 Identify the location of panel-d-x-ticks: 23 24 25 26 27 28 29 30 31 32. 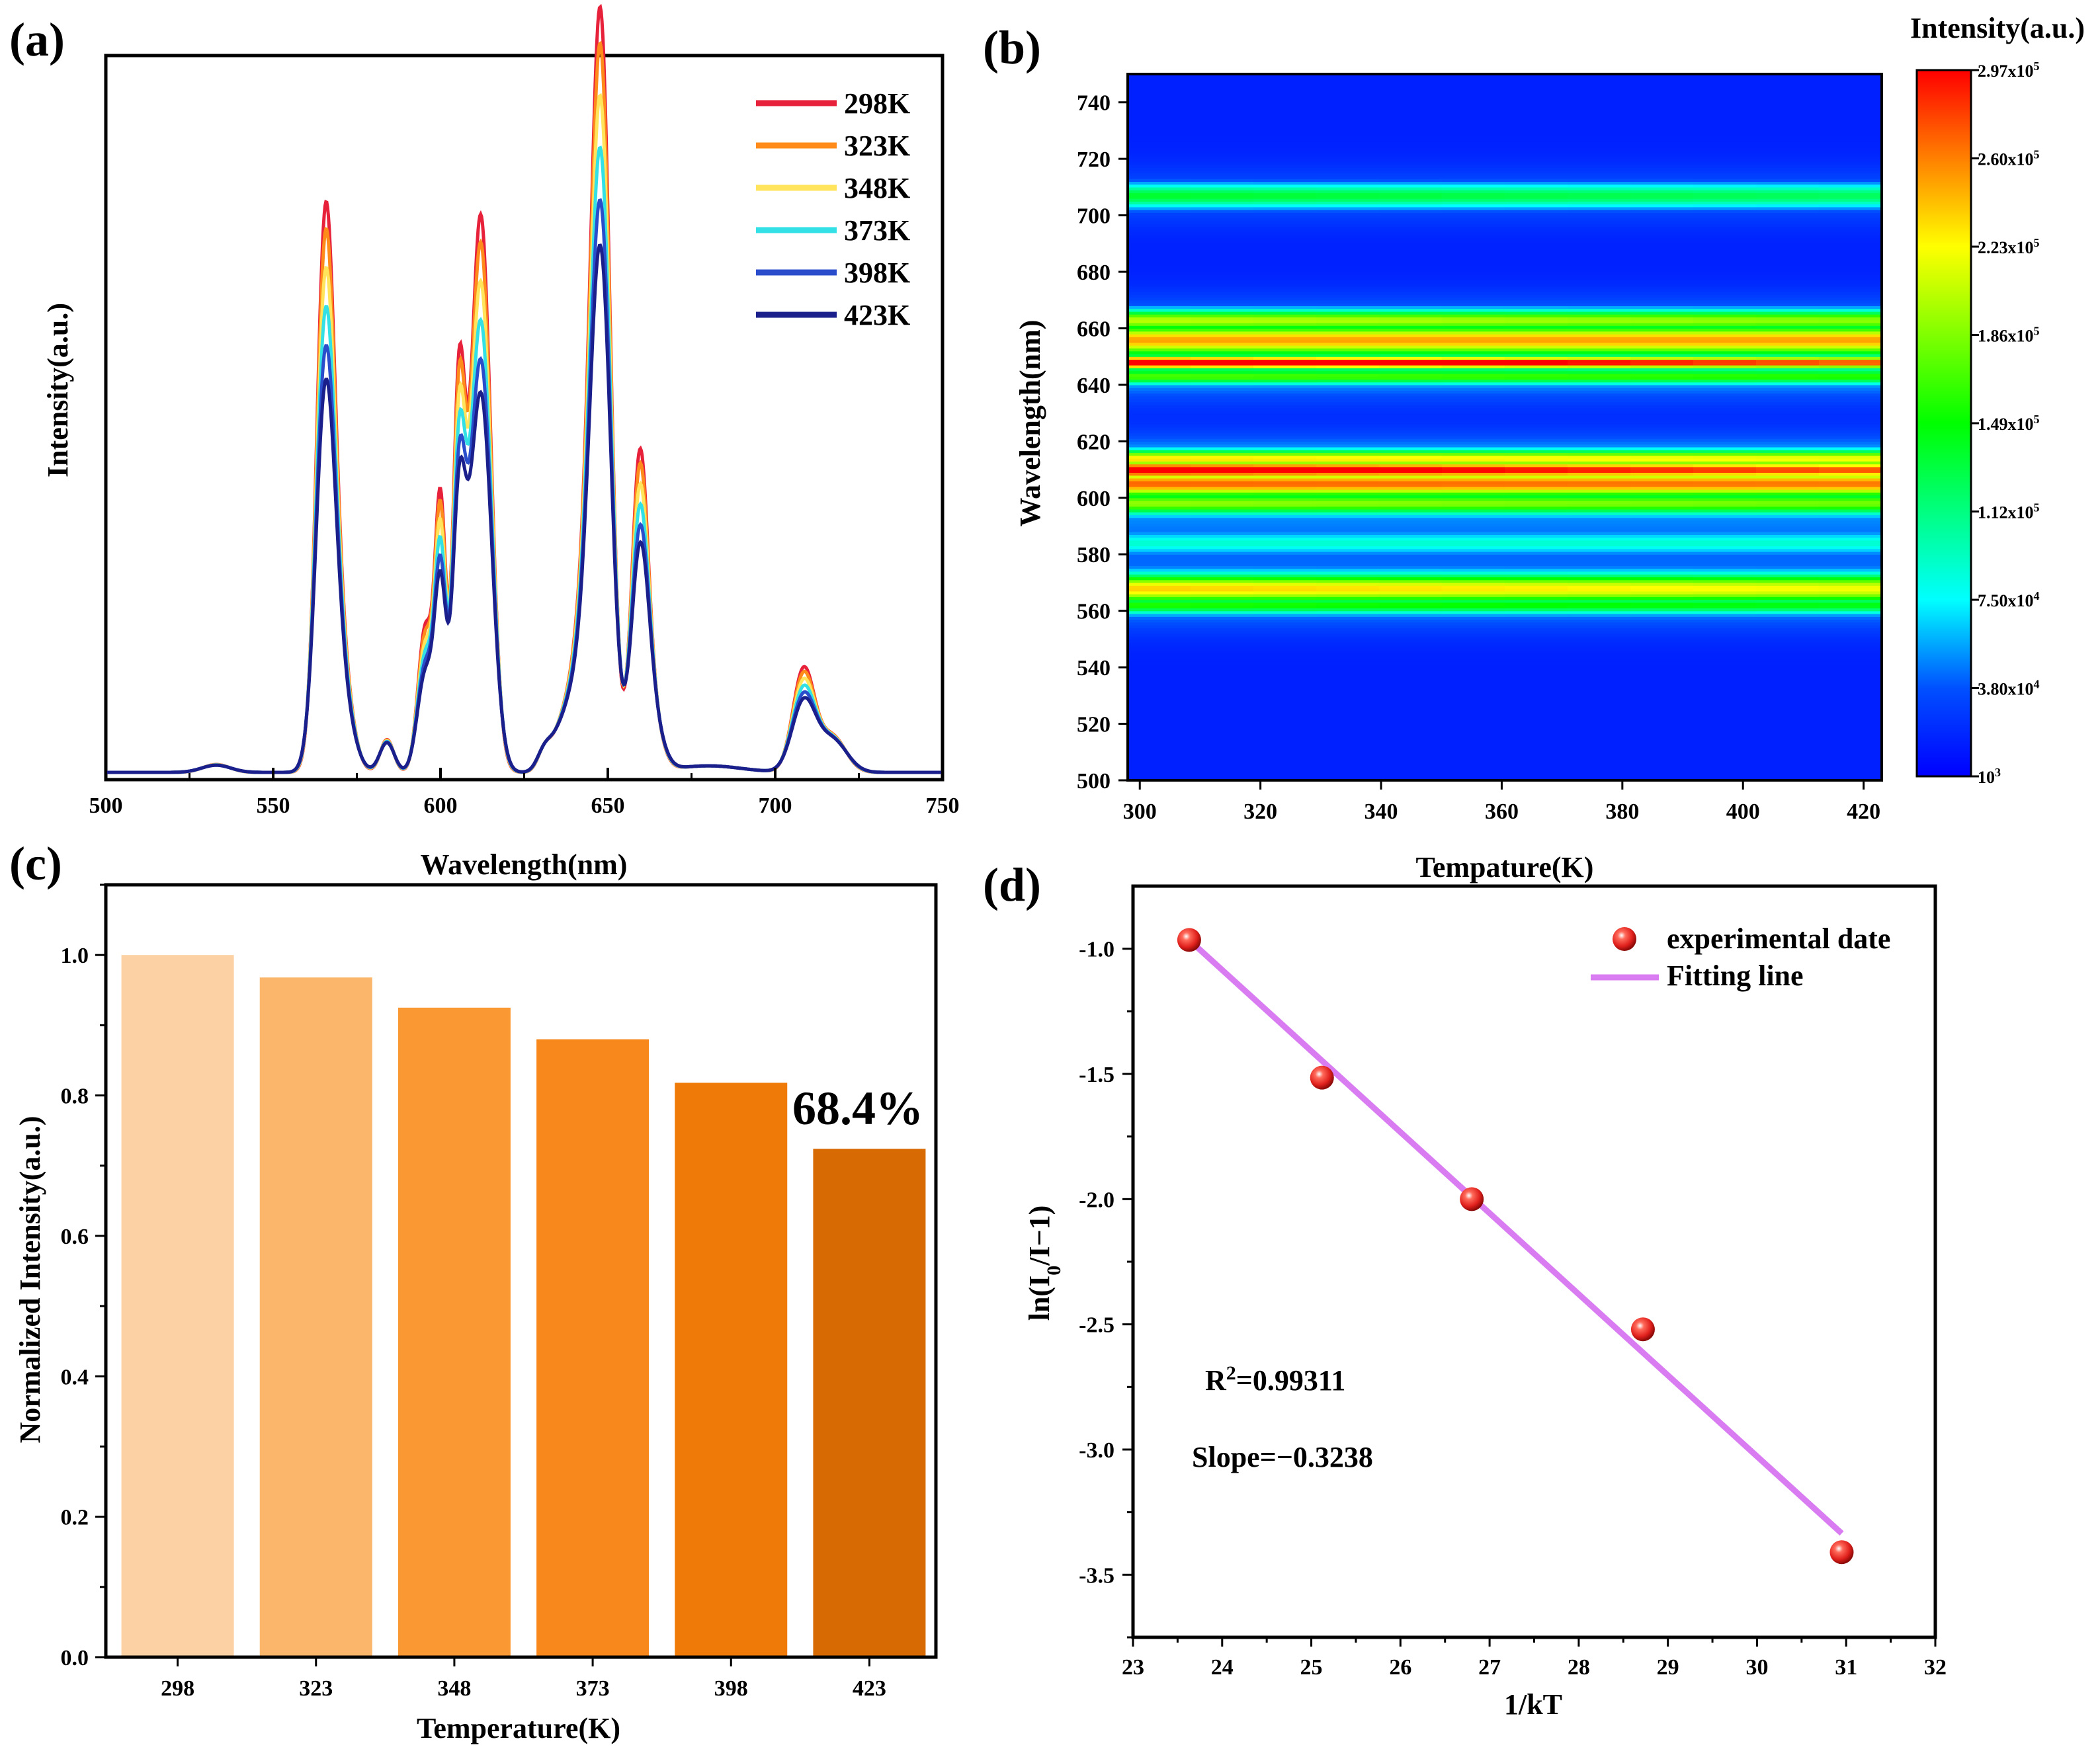
(1534, 1658).